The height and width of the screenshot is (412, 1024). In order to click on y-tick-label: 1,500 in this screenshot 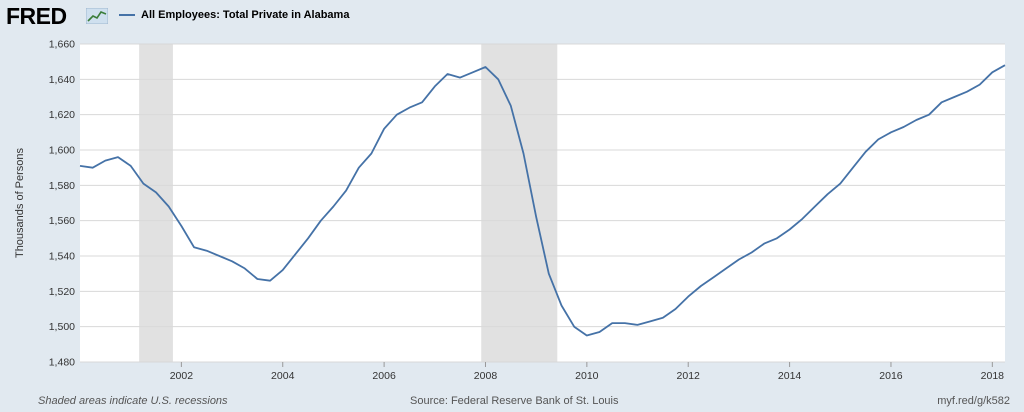, I will do `click(62, 327)`.